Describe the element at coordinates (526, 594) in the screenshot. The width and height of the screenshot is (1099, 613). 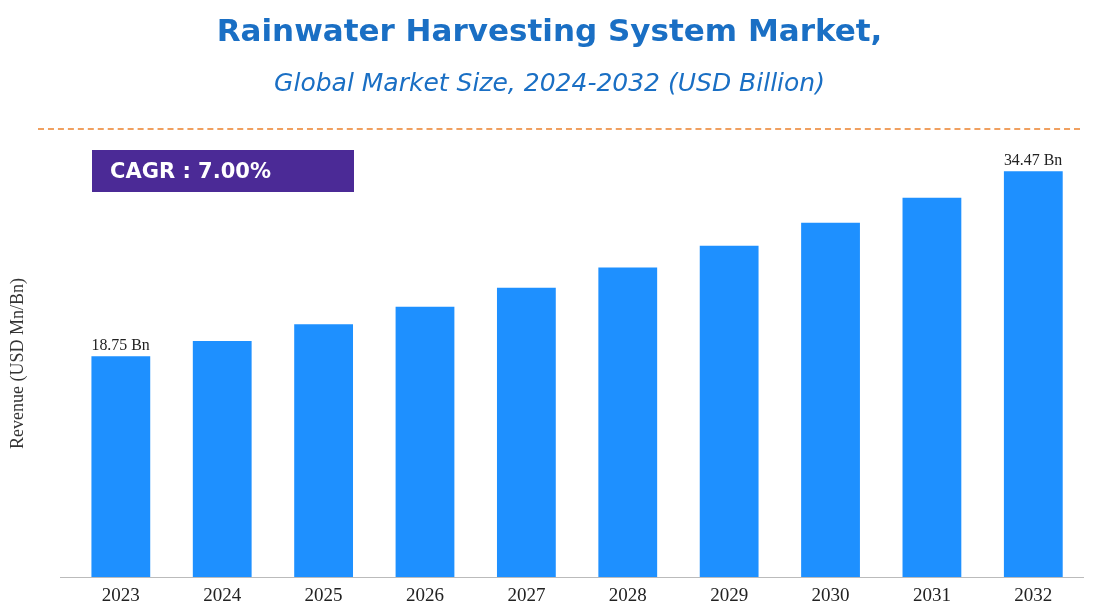
I see `x-tick-label: 2027` at that location.